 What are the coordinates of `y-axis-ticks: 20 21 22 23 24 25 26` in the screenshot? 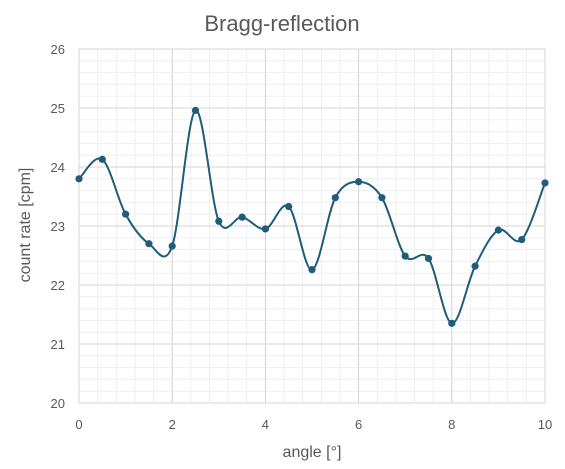 It's located at (58, 226).